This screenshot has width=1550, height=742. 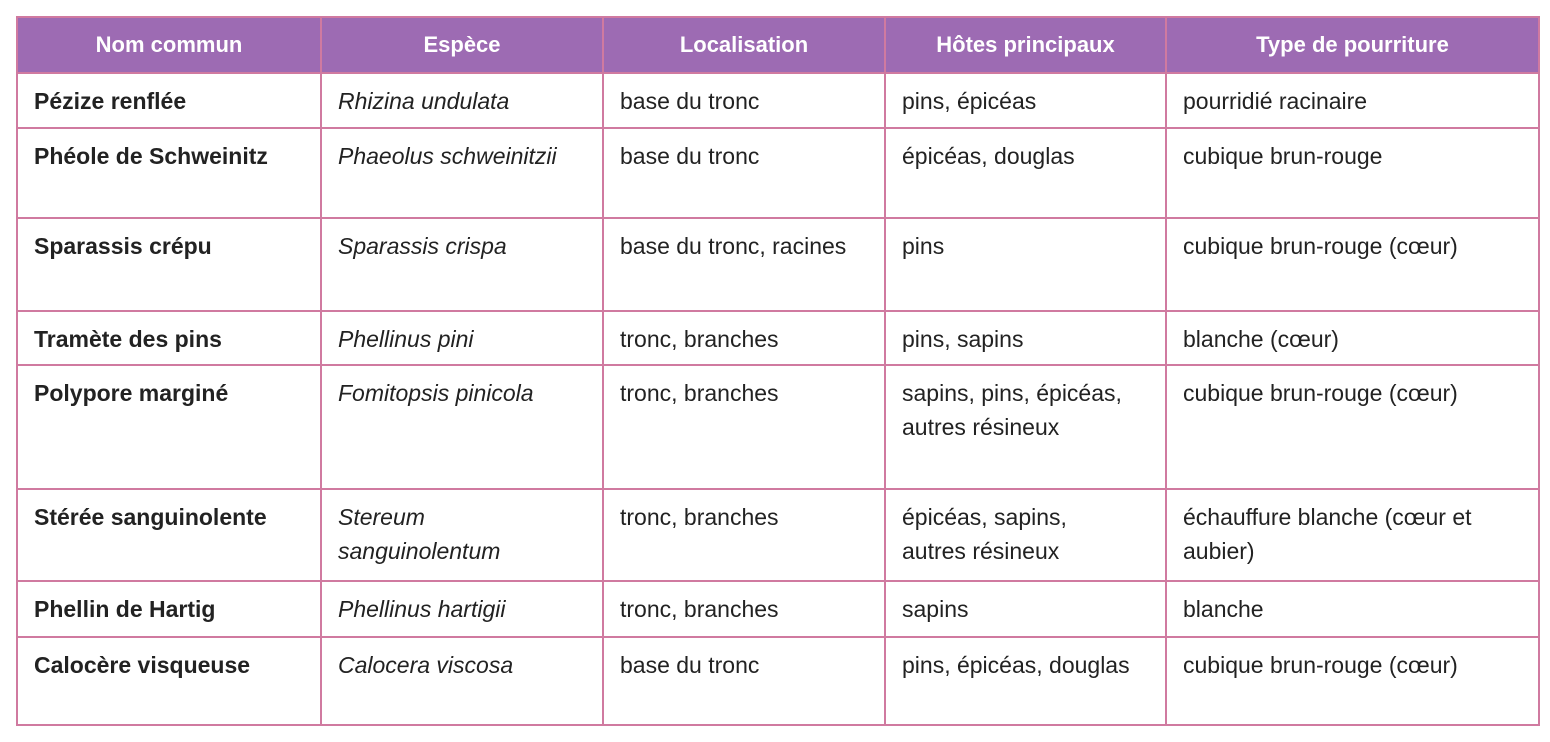 What do you see at coordinates (169, 681) in the screenshot?
I see `table-cell: Calocère visqueuse` at bounding box center [169, 681].